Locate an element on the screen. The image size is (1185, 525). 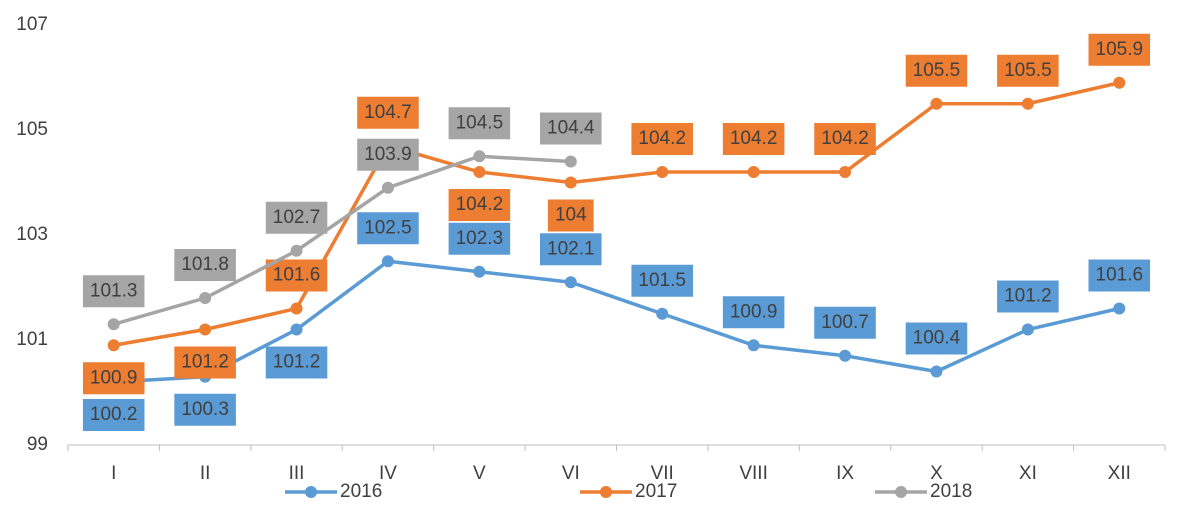
data-label: 101.3 is located at coordinates (114, 290).